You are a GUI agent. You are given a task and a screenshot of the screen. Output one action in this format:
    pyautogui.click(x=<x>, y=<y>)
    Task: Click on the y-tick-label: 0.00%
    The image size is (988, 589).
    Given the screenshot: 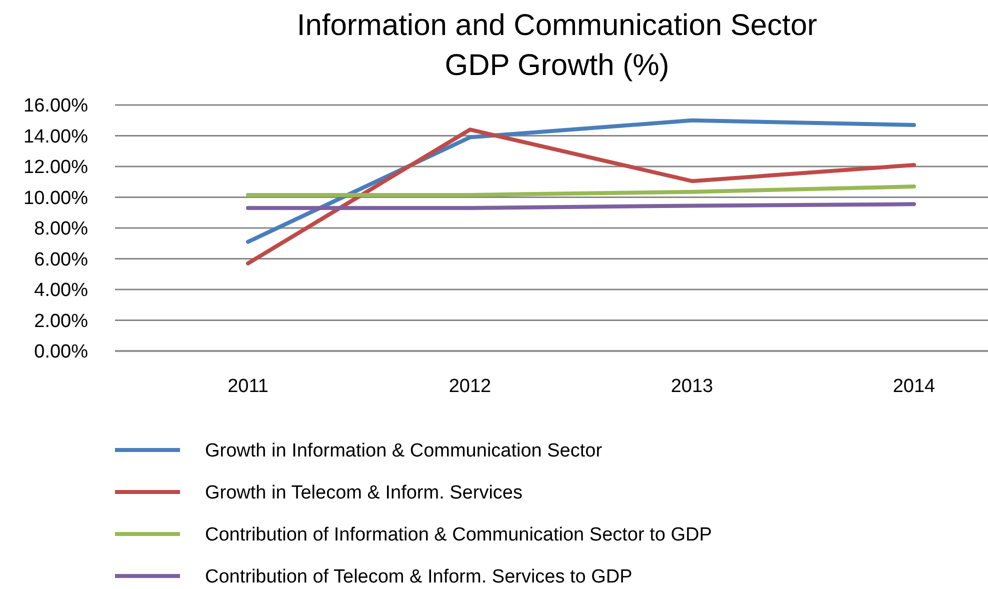 What is the action you would take?
    pyautogui.click(x=61, y=352)
    